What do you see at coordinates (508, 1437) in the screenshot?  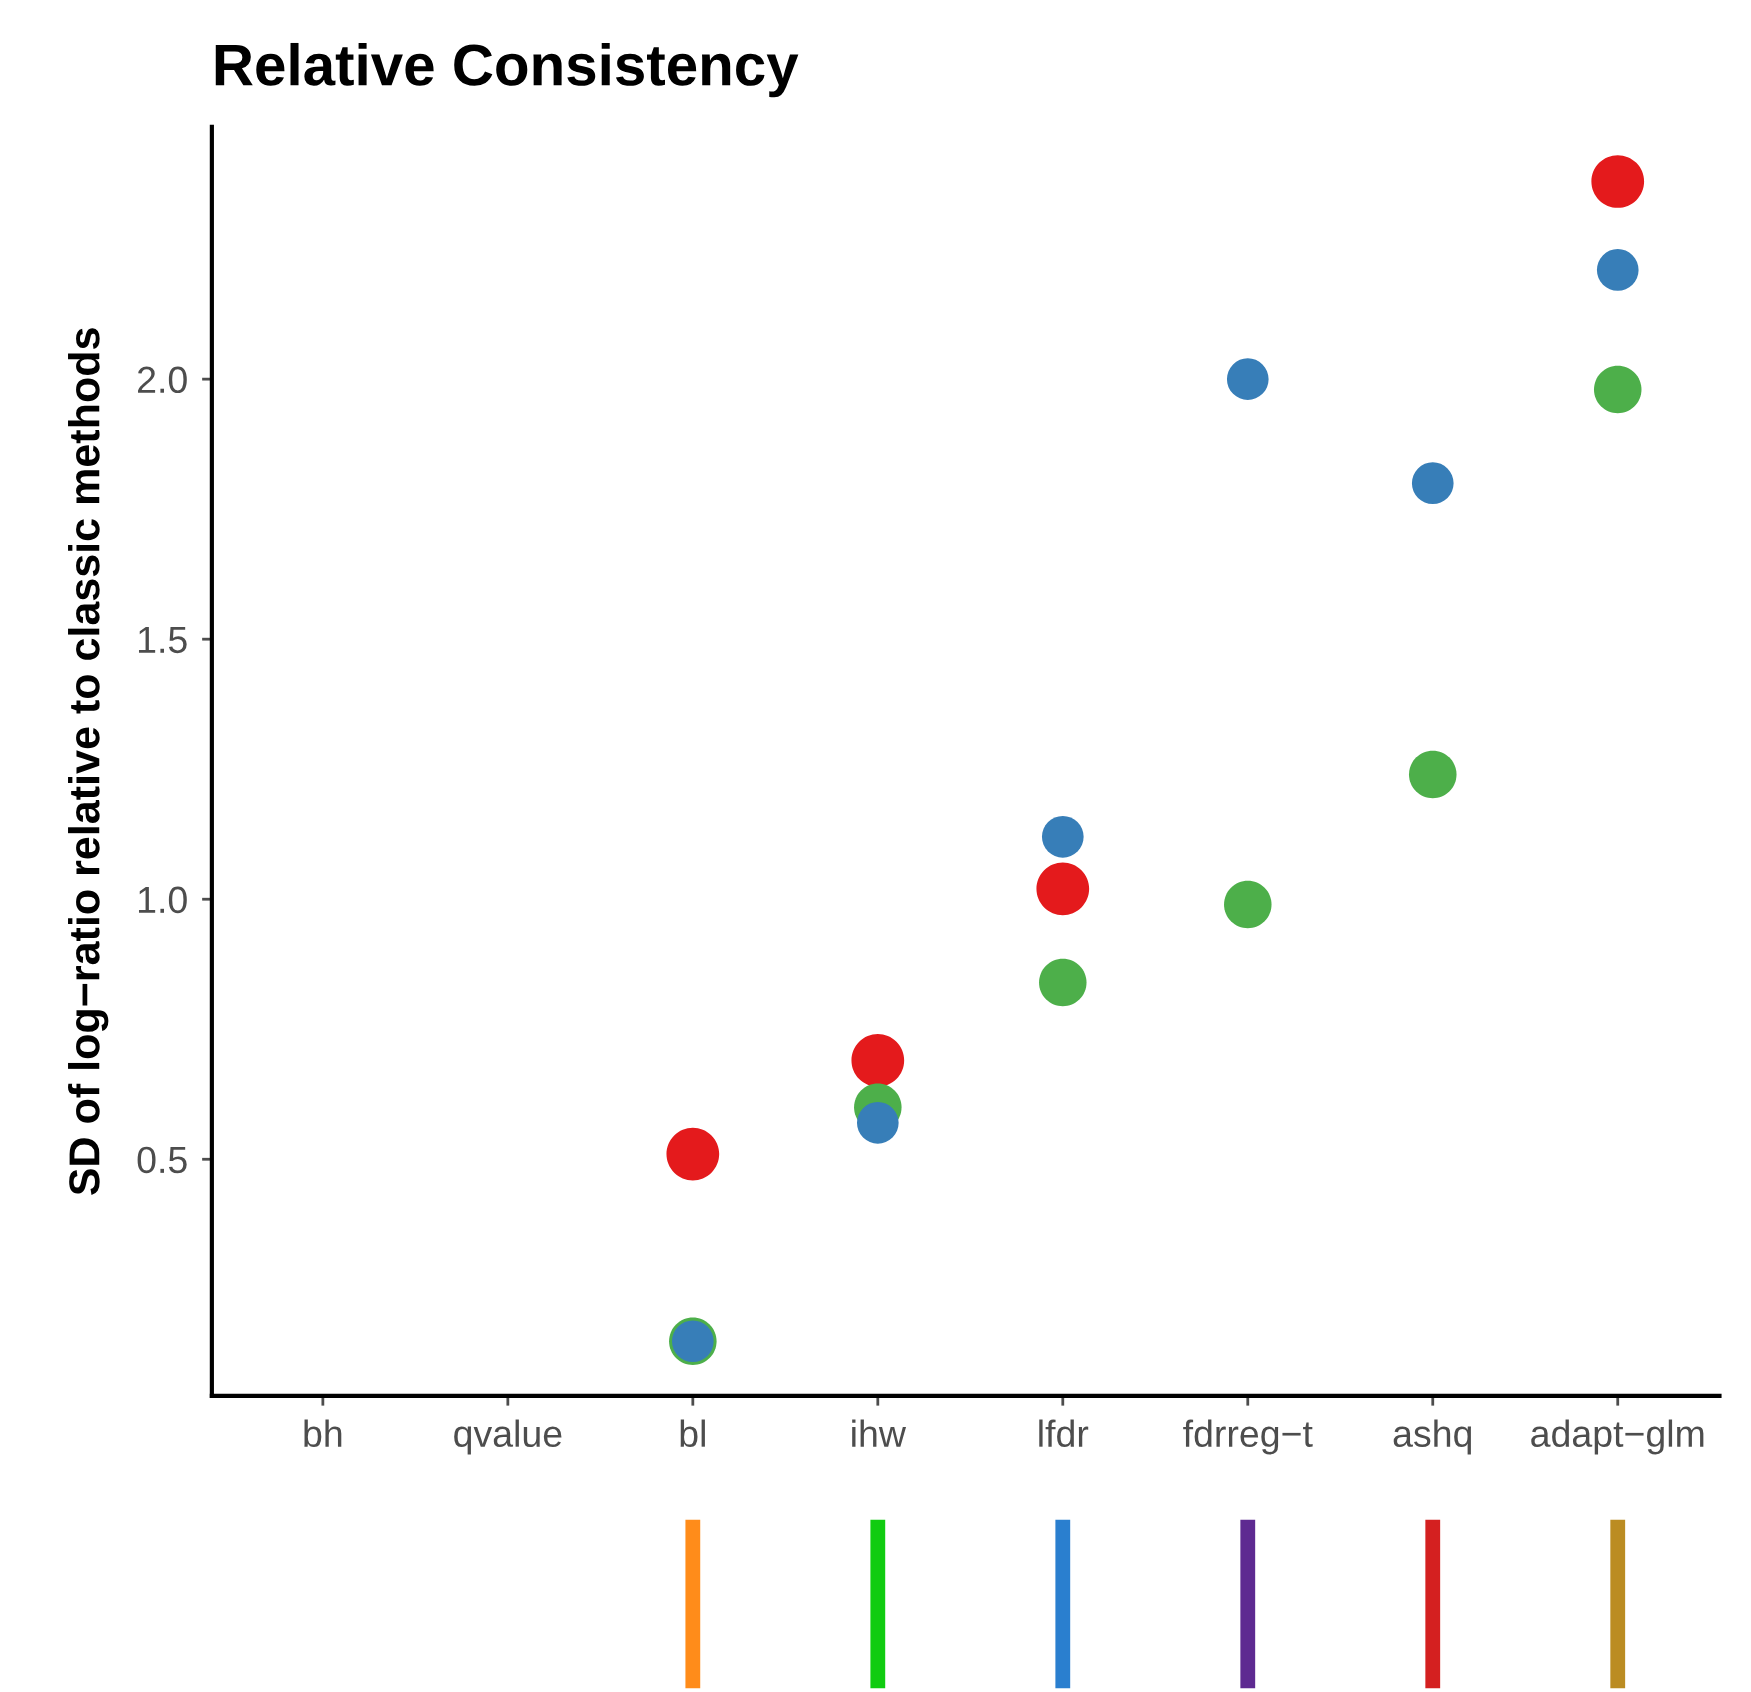 I see `x-tick-label: qvalue` at bounding box center [508, 1437].